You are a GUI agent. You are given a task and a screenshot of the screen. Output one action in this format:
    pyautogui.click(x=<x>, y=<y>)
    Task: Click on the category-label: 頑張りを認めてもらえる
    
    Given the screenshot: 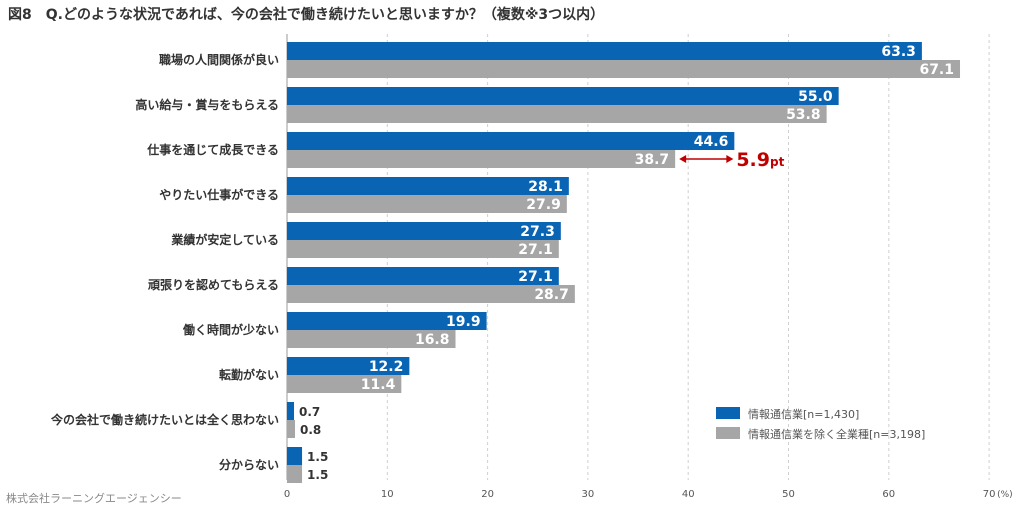 What is the action you would take?
    pyautogui.click(x=213, y=284)
    